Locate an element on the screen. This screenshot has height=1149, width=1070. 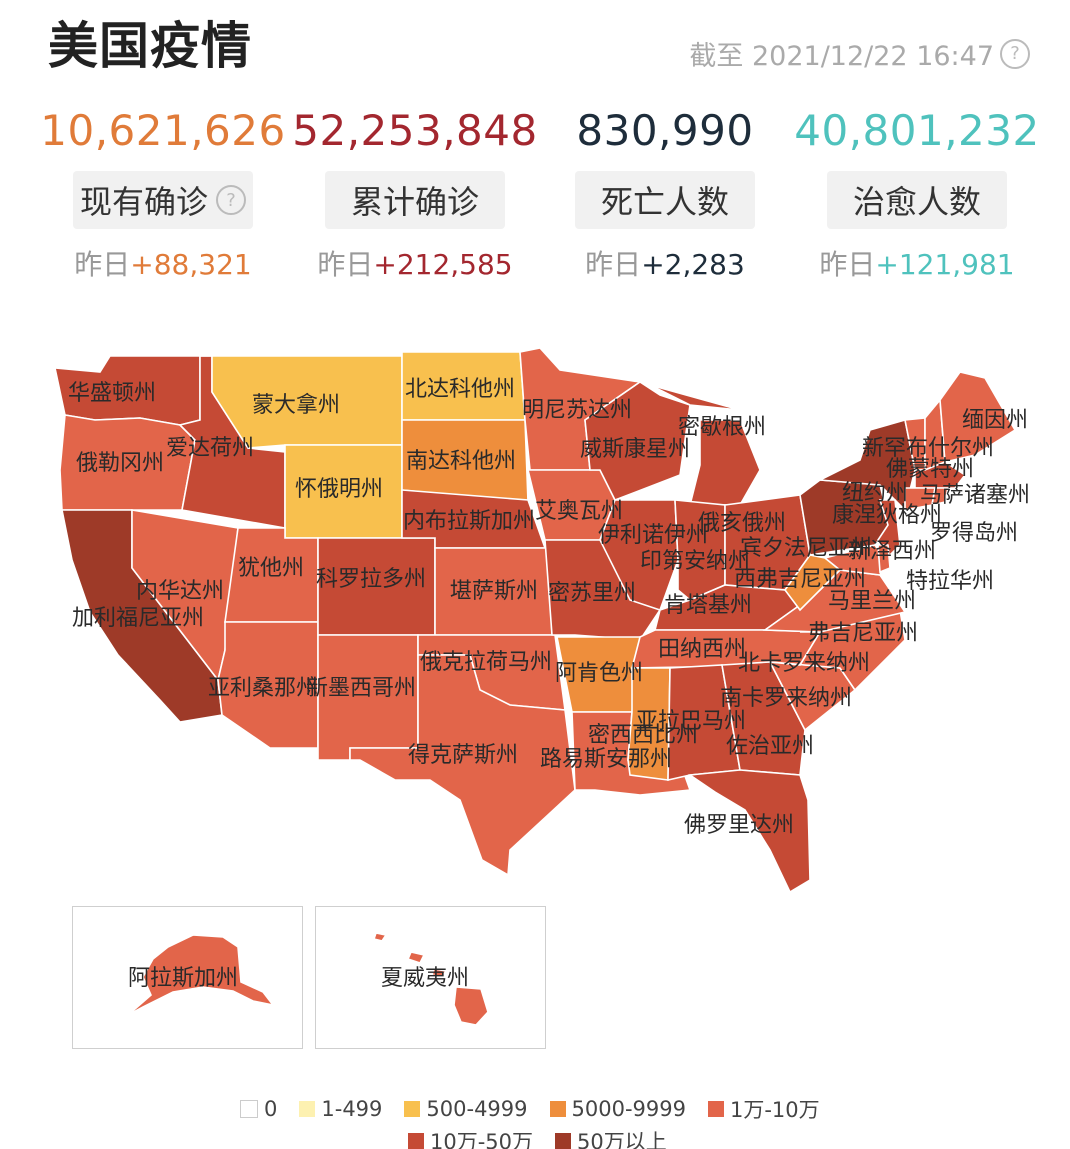
delta-value: +2,283 is located at coordinates (693, 264).